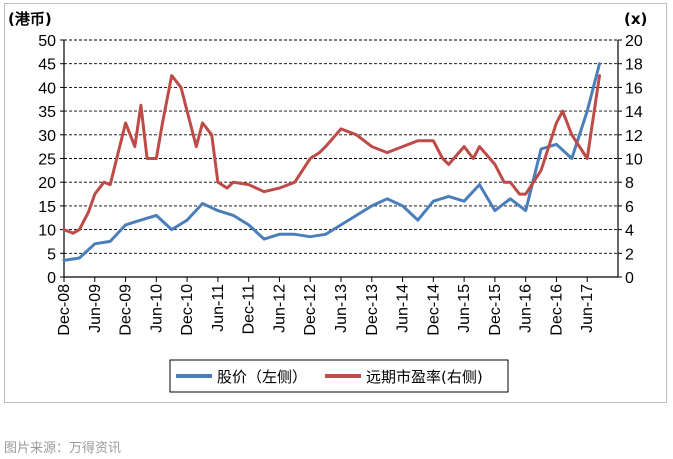 The height and width of the screenshot is (459, 673). Describe the element at coordinates (629, 231) in the screenshot. I see `right-tick-label: 4` at that location.